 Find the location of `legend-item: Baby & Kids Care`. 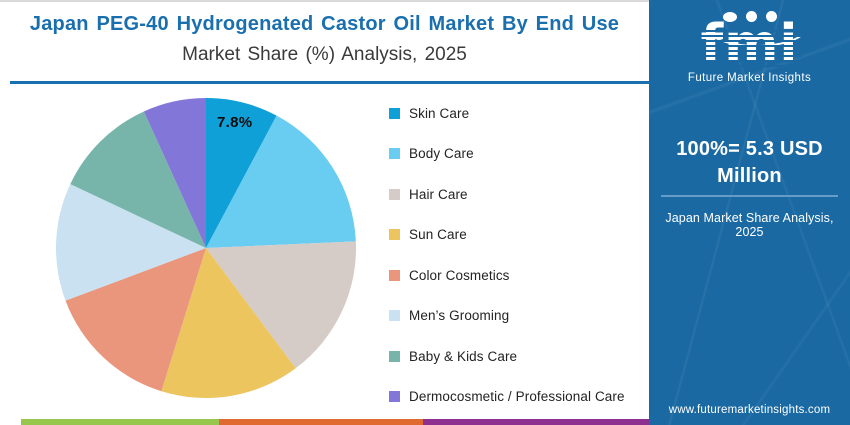

legend-item: Baby & Kids Care is located at coordinates (507, 356).